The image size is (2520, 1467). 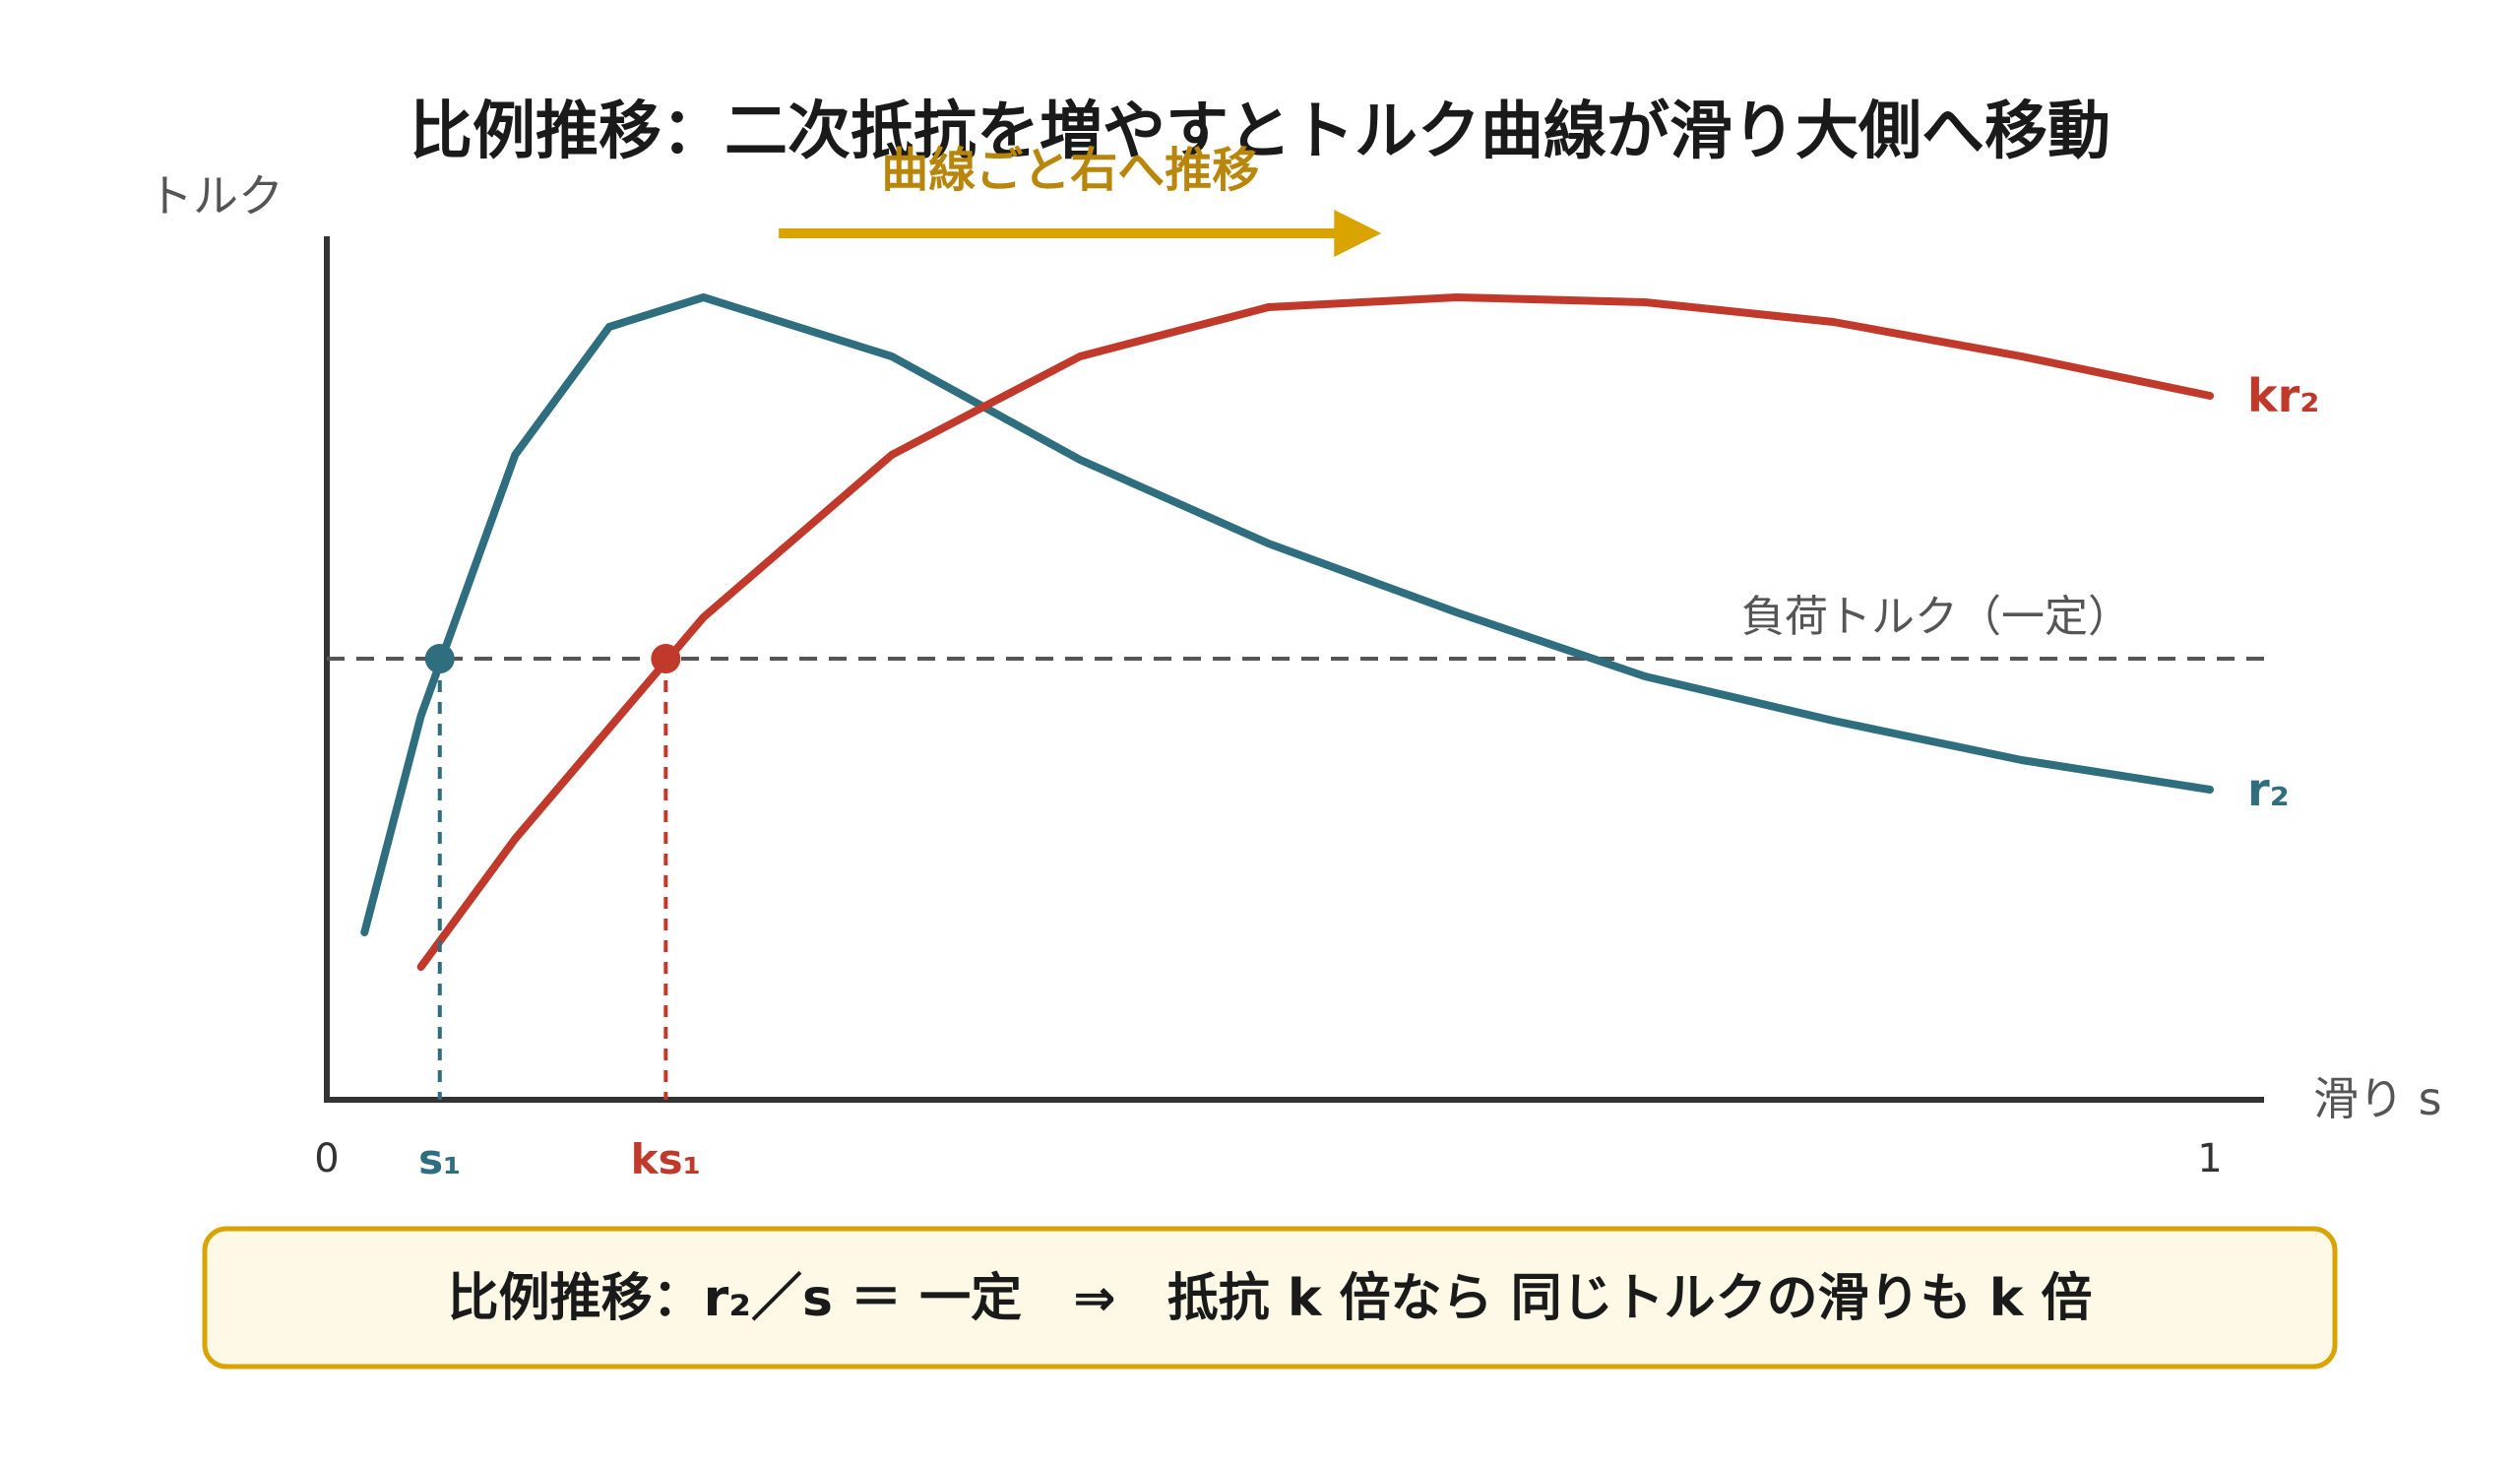 What do you see at coordinates (2268, 789) in the screenshot?
I see `series-label-0: r₂` at bounding box center [2268, 789].